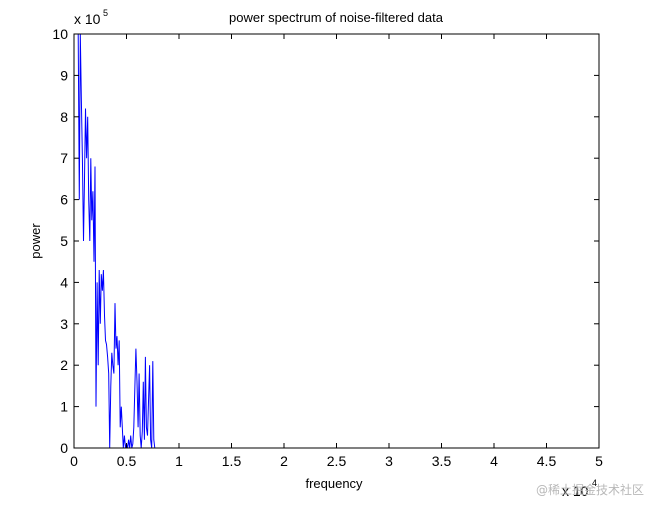 Image resolution: width=650 pixels, height=506 pixels. I want to click on x-tick-label: 0.5, so click(127, 461).